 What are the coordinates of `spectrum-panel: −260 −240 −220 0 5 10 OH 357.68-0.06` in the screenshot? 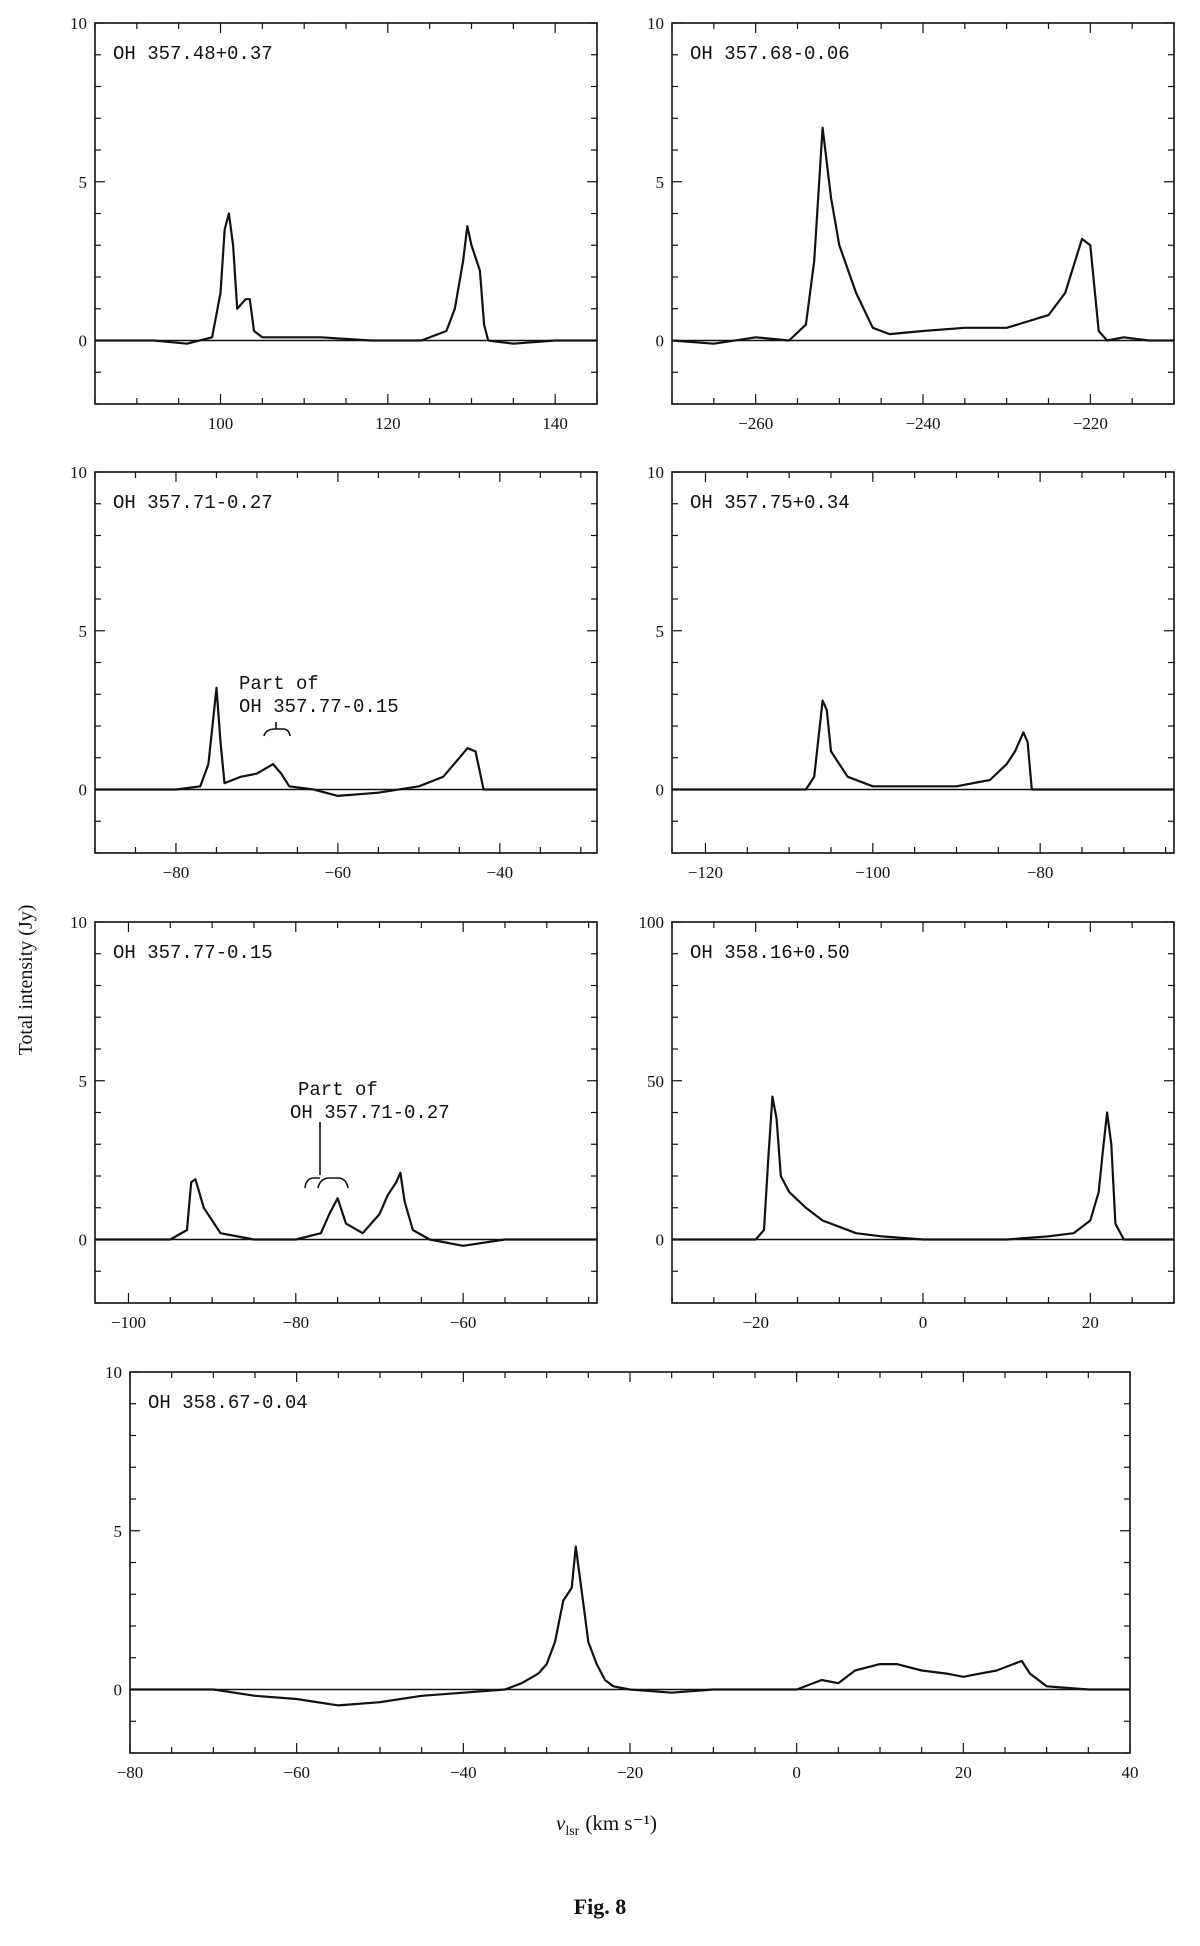 It's located at (911, 223).